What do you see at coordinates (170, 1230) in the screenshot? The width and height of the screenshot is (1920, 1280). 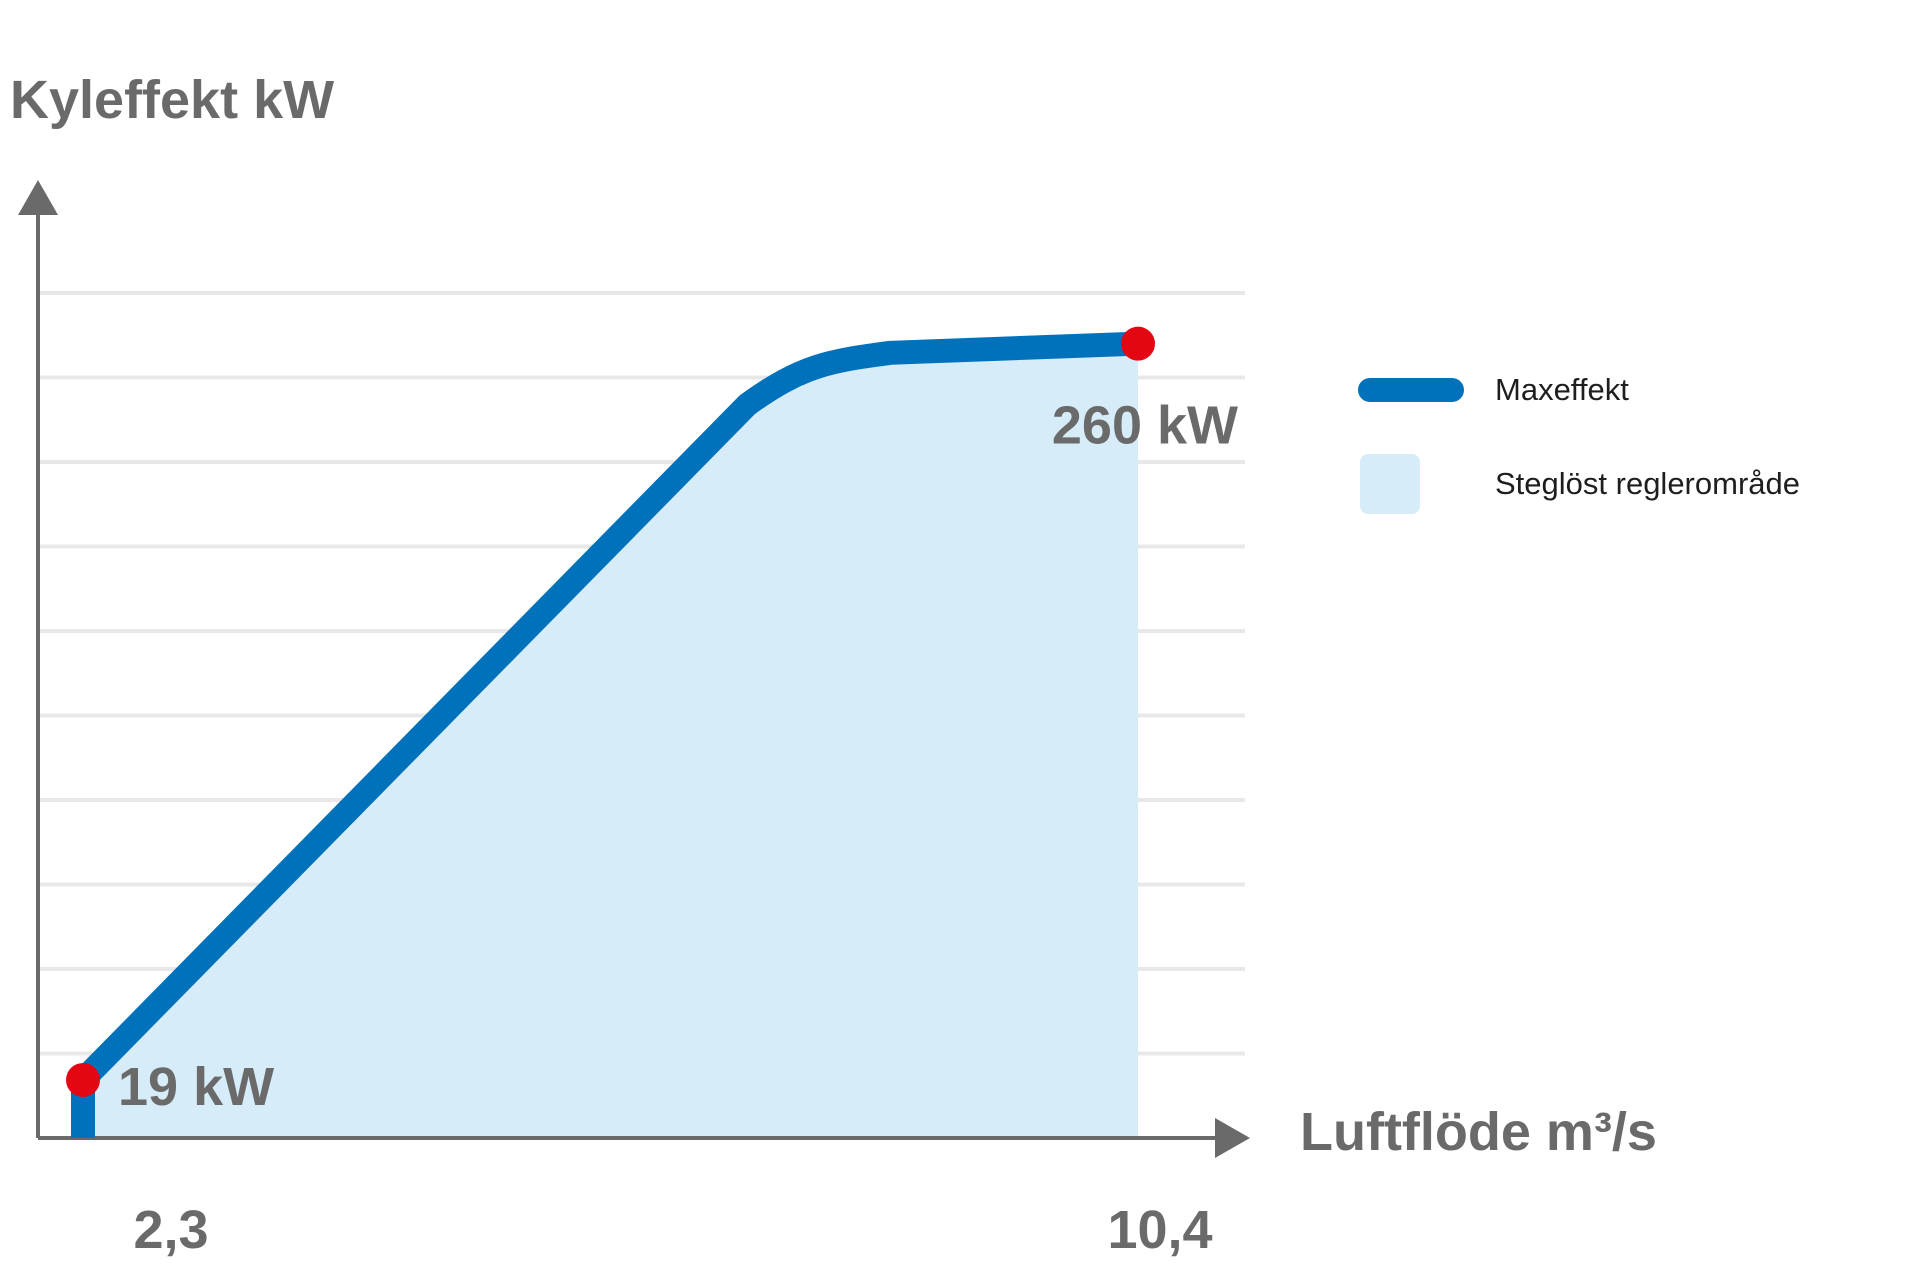 I see `x-tick-label: 2,3` at bounding box center [170, 1230].